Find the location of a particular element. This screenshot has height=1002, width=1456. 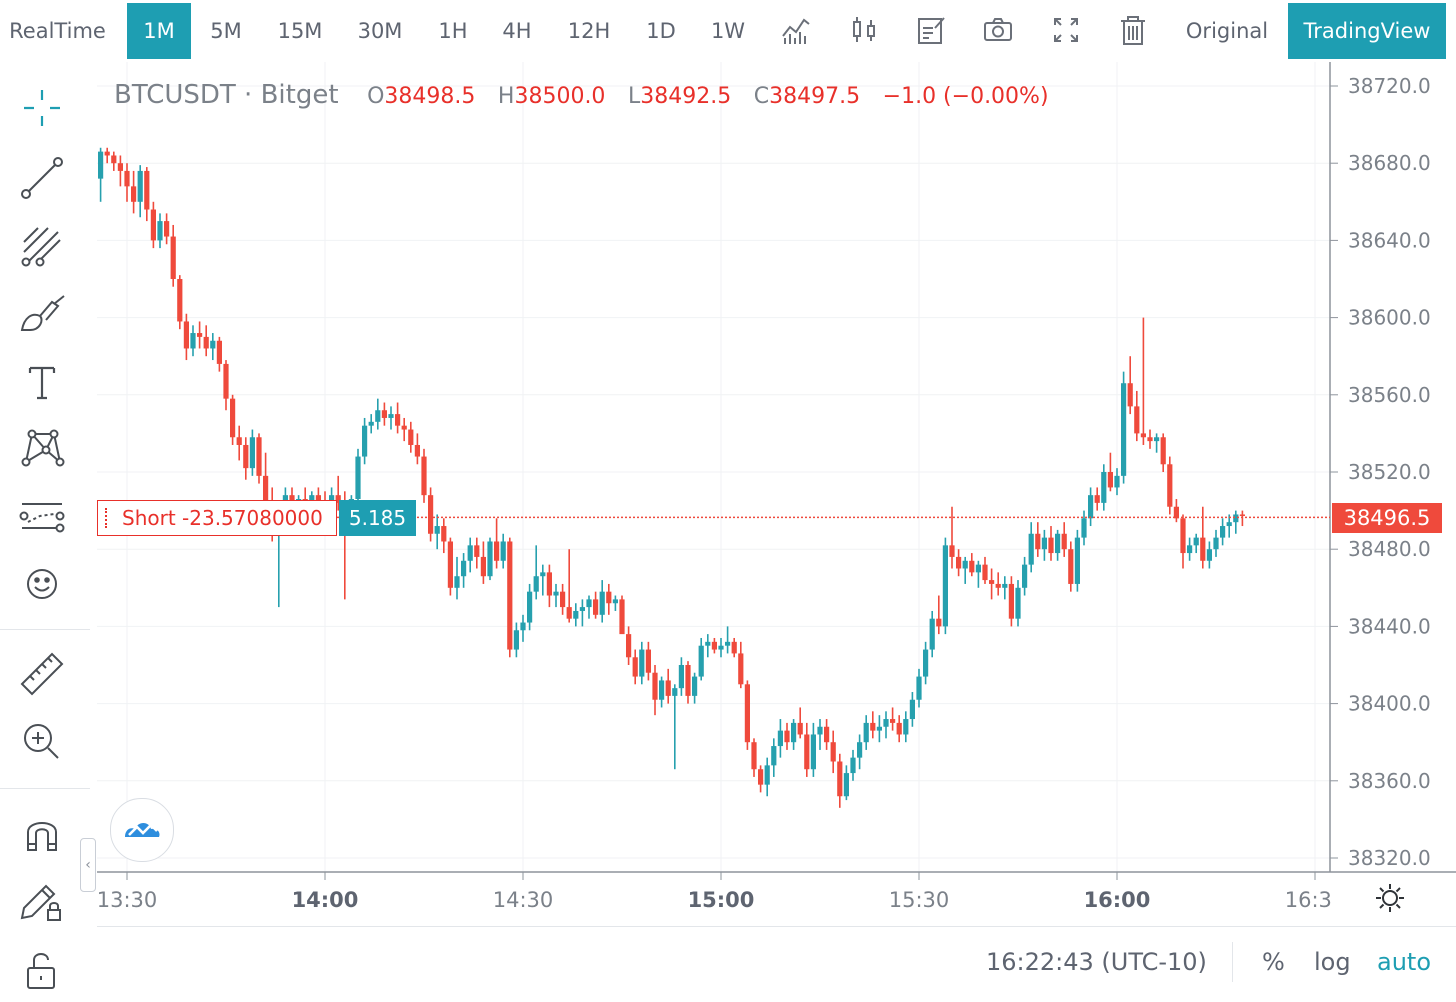

timeframe-12h: 12H is located at coordinates (589, 31).